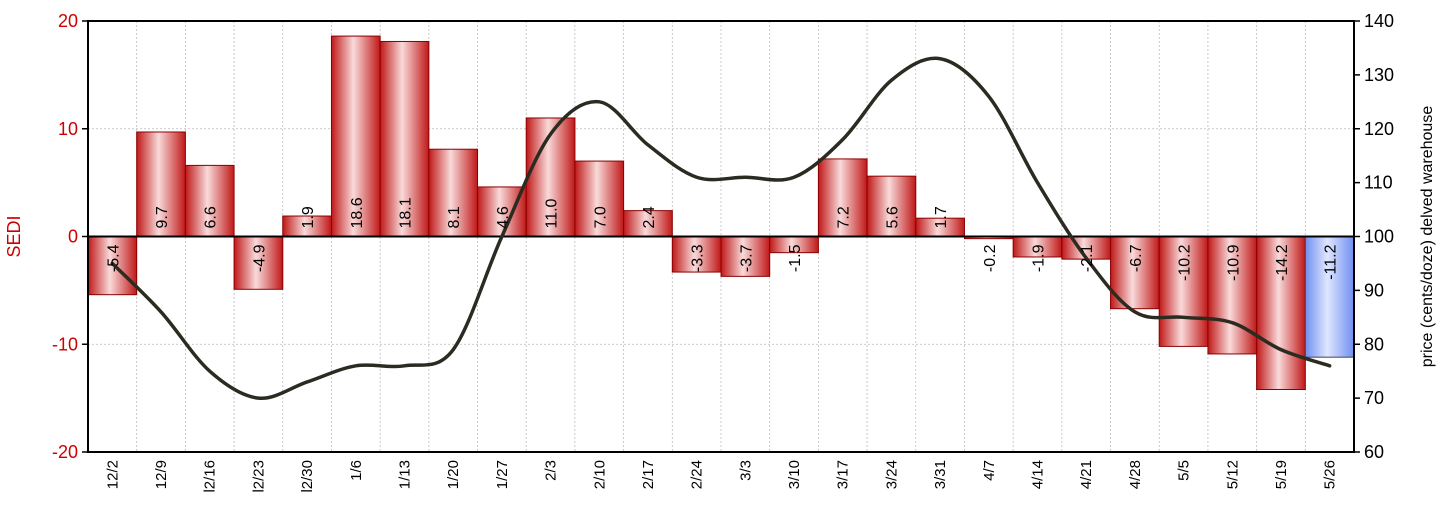 This screenshot has height=506, width=1450. What do you see at coordinates (794, 474) in the screenshot?
I see `x-tick-label: 3/10` at bounding box center [794, 474].